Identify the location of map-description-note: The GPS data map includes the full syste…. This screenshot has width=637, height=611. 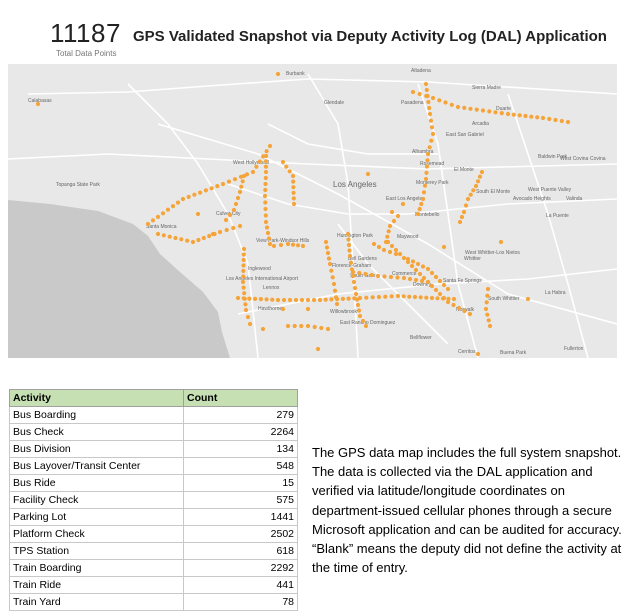
(467, 510).